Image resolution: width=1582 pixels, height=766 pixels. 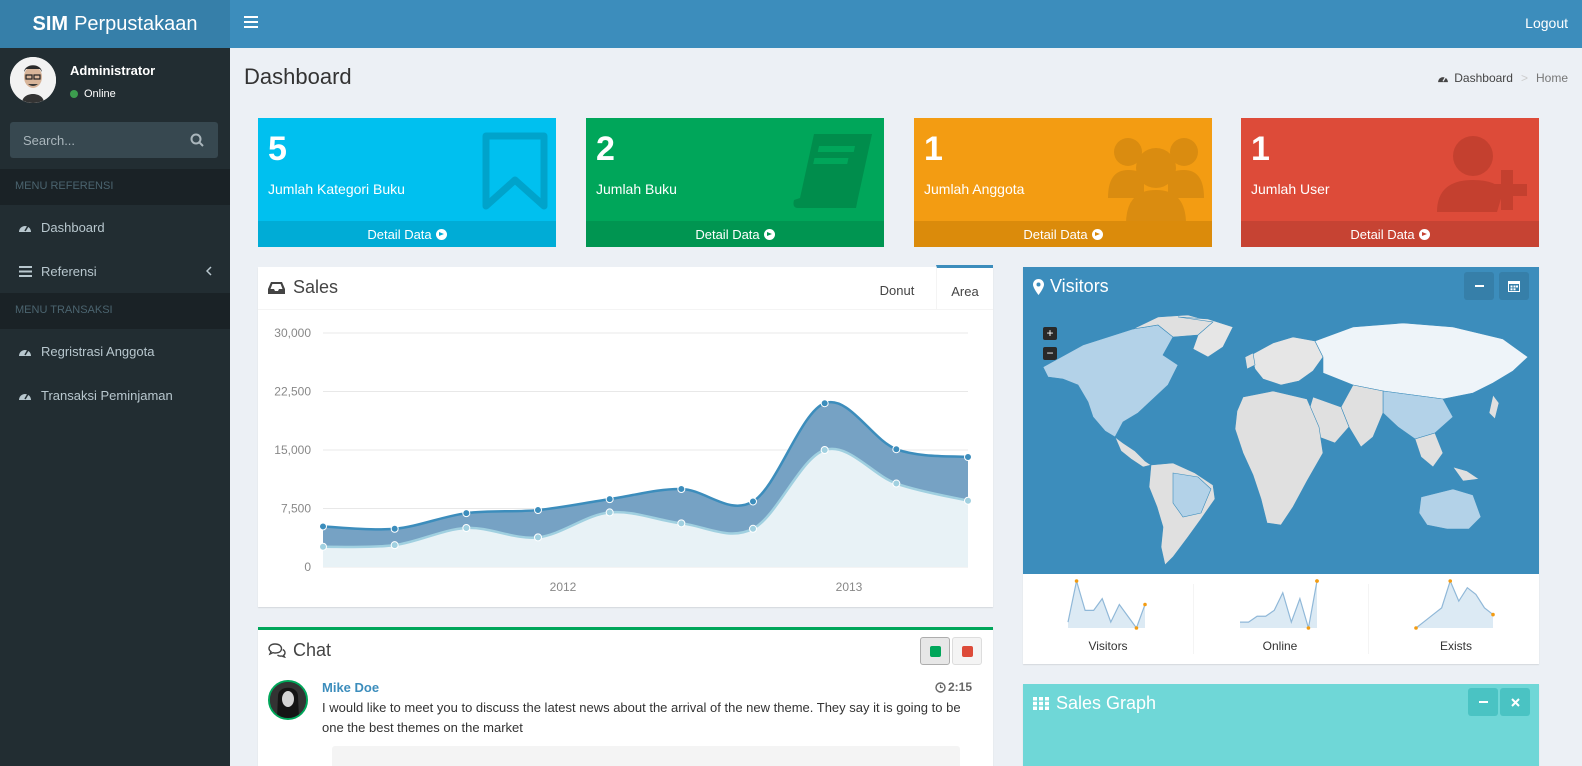 What do you see at coordinates (208, 271) in the screenshot?
I see `chevron-left-icon` at bounding box center [208, 271].